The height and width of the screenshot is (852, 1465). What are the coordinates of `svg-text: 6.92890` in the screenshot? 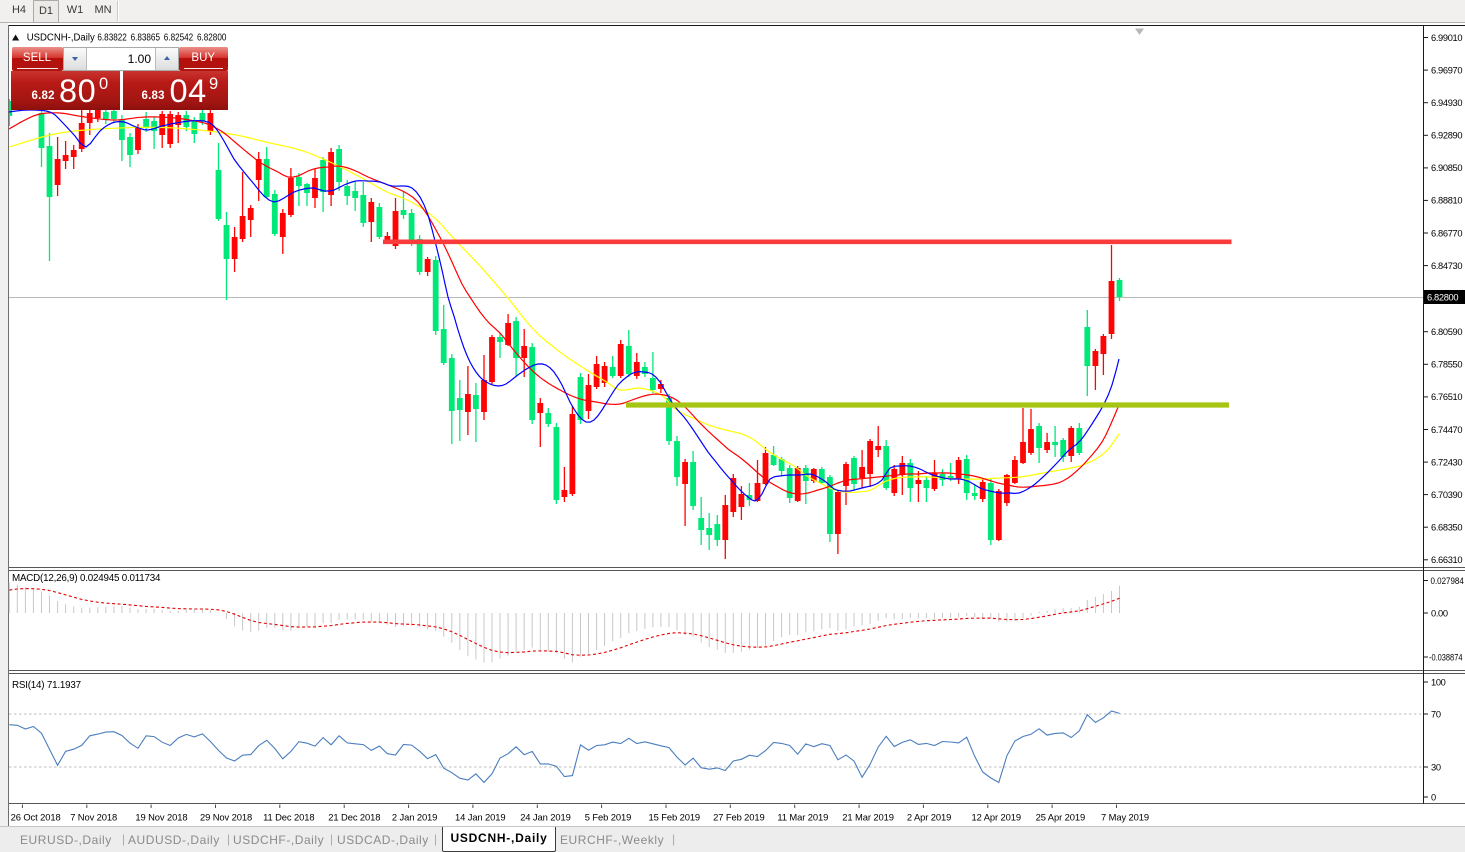 It's located at (1446, 136).